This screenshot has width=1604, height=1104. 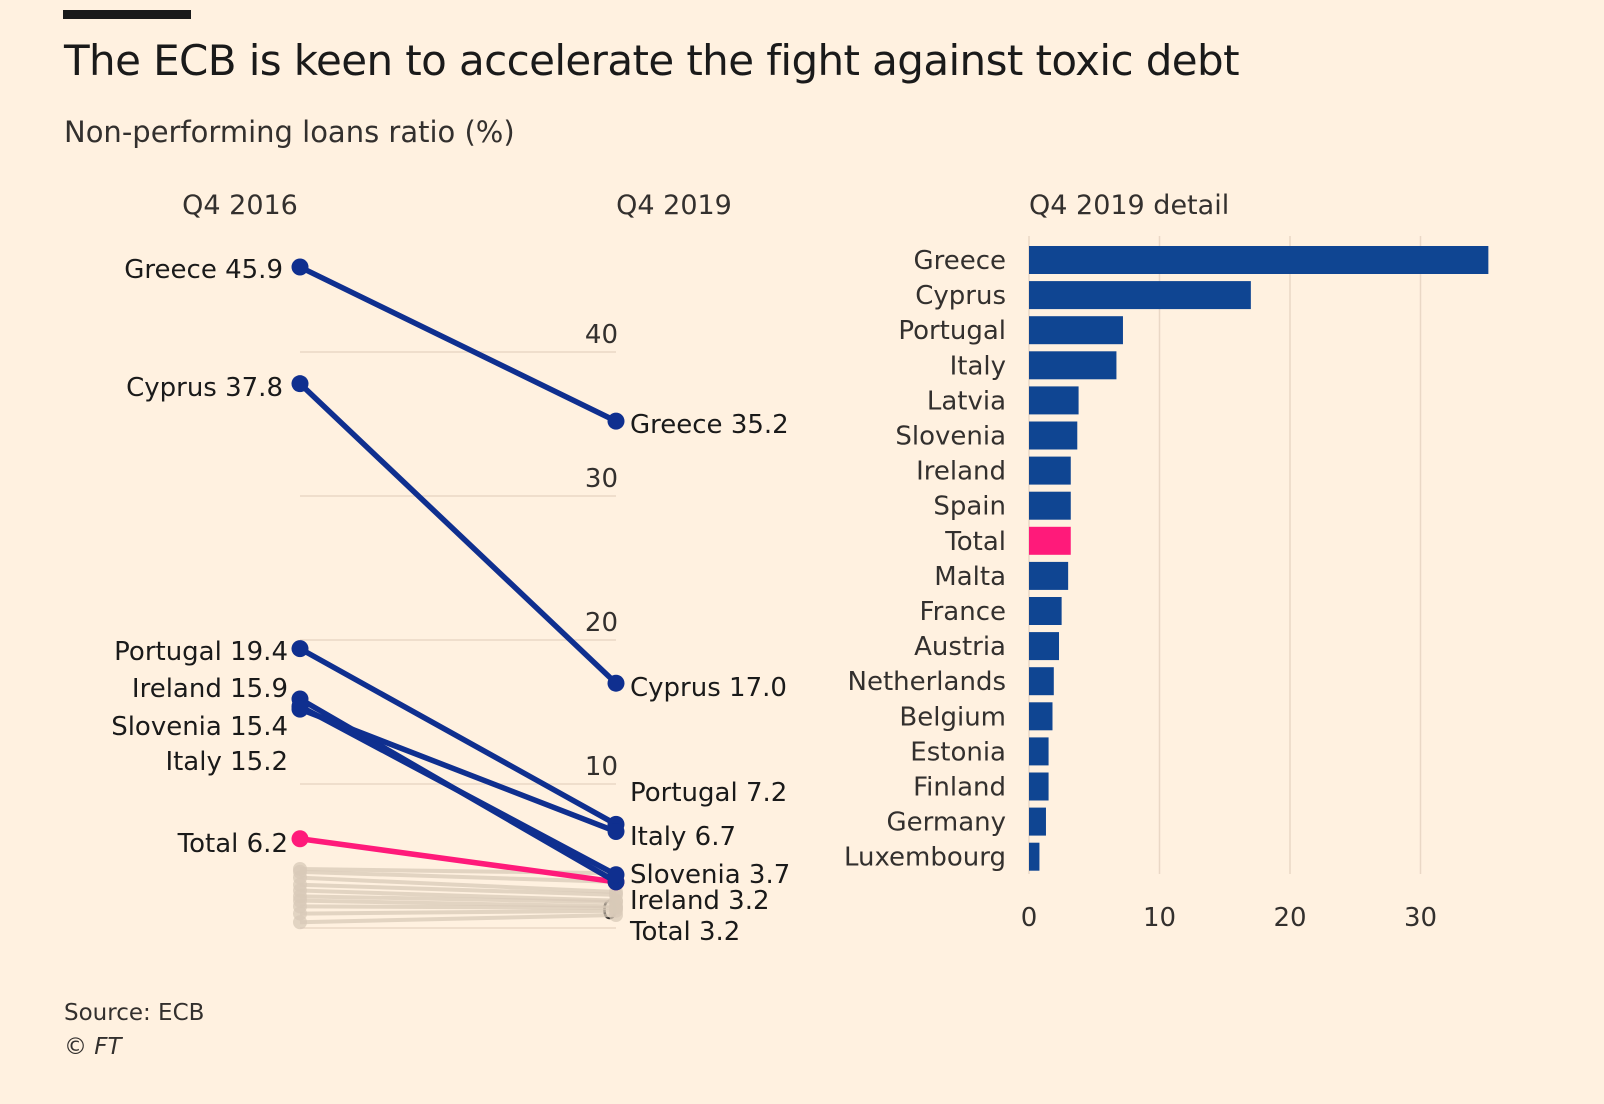 I want to click on bar-label-greece: Greece, so click(x=959, y=261).